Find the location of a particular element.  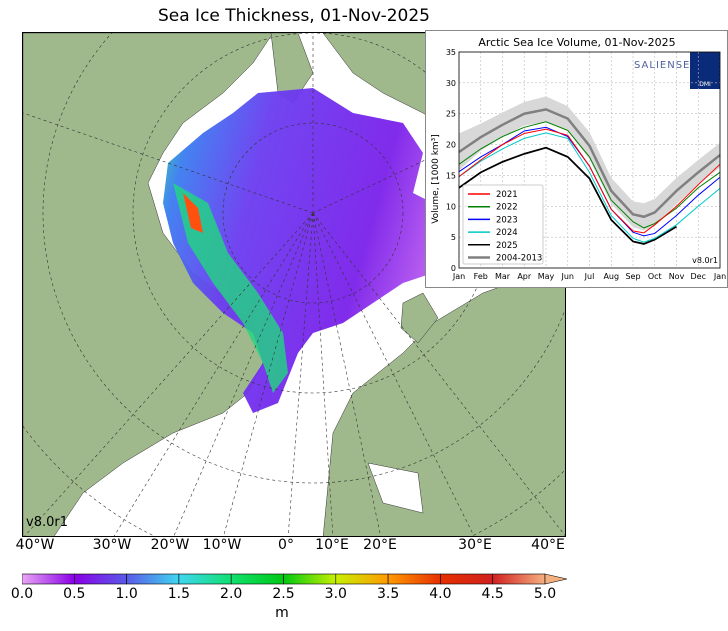

legend-label: 2024 is located at coordinates (507, 233).